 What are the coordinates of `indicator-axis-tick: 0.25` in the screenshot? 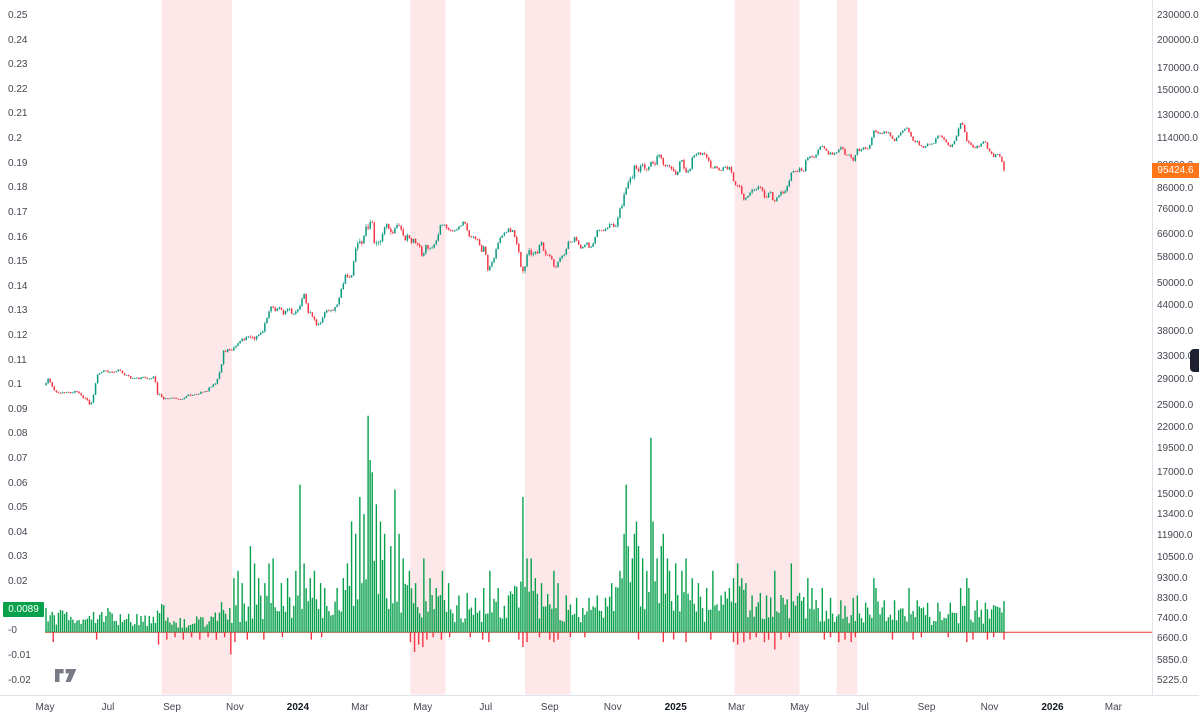 It's located at (18, 15).